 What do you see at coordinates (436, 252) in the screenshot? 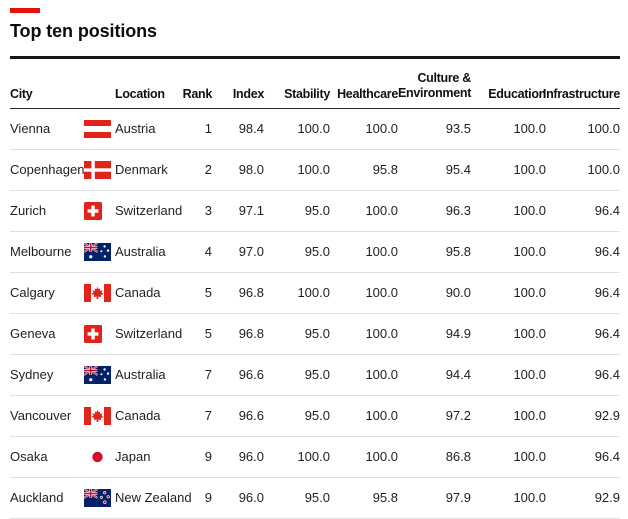
I see `culture-environment-cell: 95.8` at bounding box center [436, 252].